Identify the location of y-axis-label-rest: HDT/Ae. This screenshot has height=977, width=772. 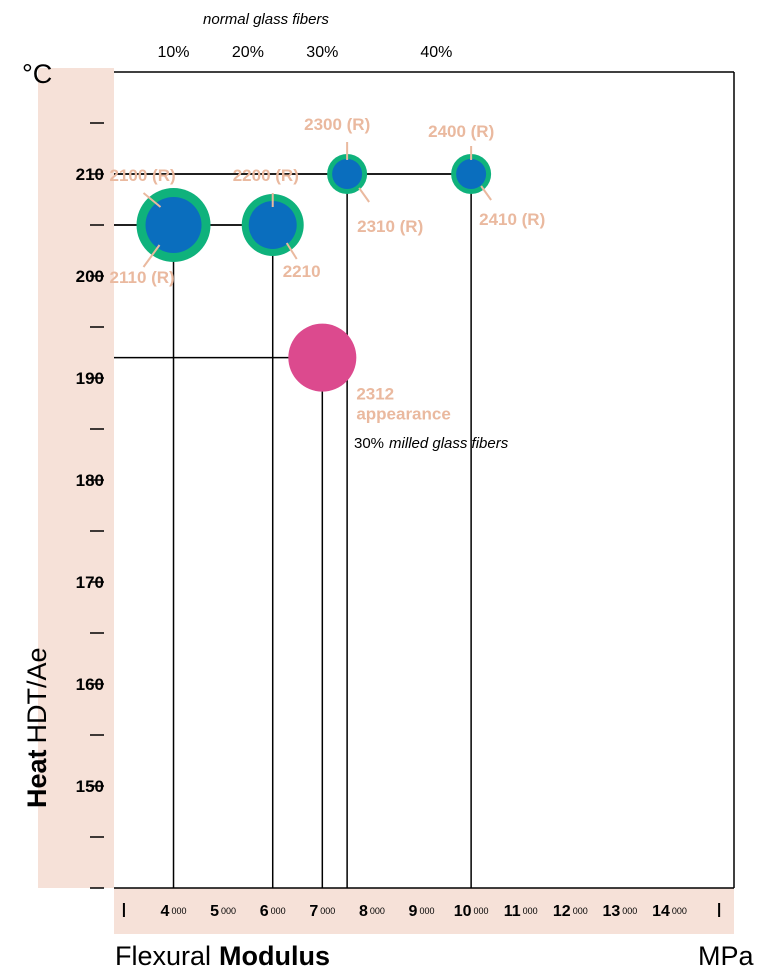
(37, 695).